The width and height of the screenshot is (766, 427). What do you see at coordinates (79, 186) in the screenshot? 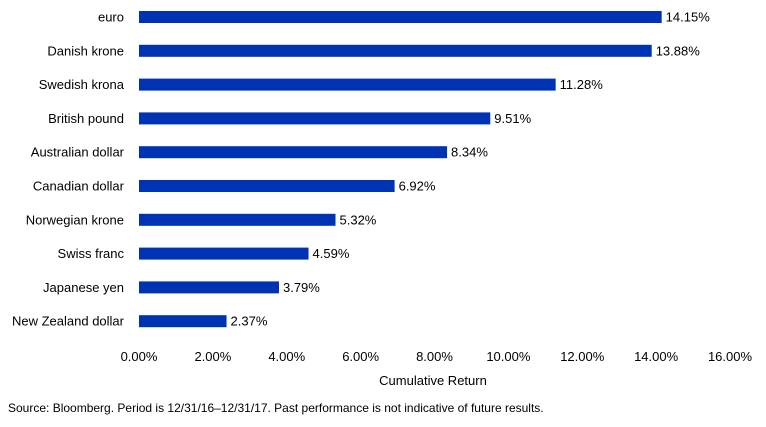
I see `category-label: Canadian dollar` at bounding box center [79, 186].